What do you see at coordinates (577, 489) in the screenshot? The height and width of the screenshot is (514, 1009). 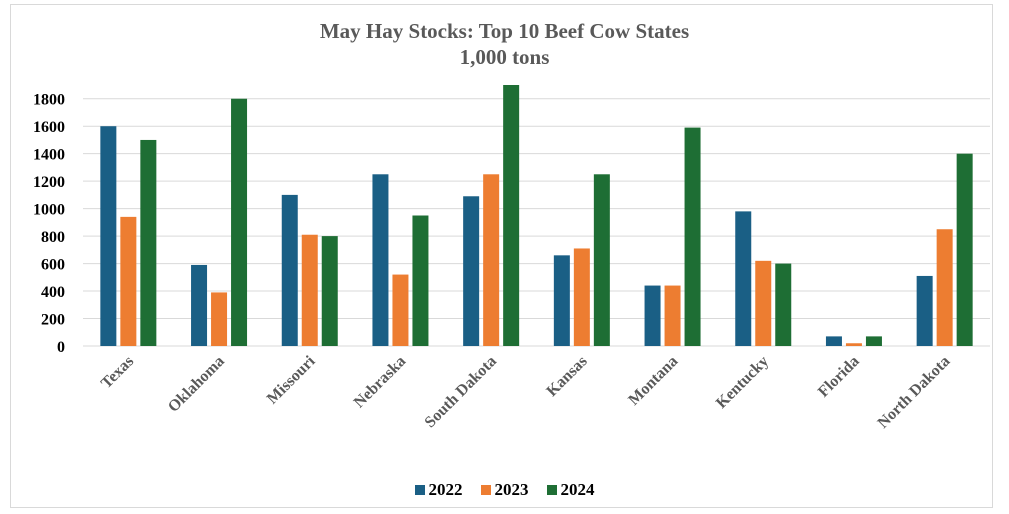 I see `legend-label: 2024` at bounding box center [577, 489].